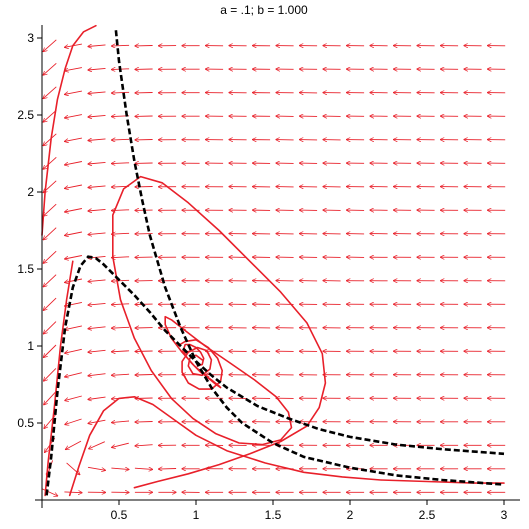 This screenshot has height=529, width=529. What do you see at coordinates (350, 515) in the screenshot?
I see `x-tick-label: 2` at bounding box center [350, 515].